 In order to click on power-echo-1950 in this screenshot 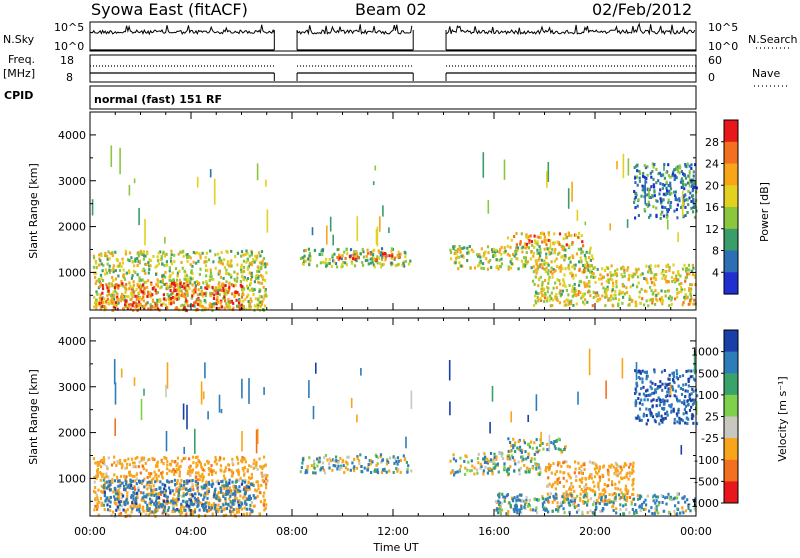, I will do `click(612, 275)`.